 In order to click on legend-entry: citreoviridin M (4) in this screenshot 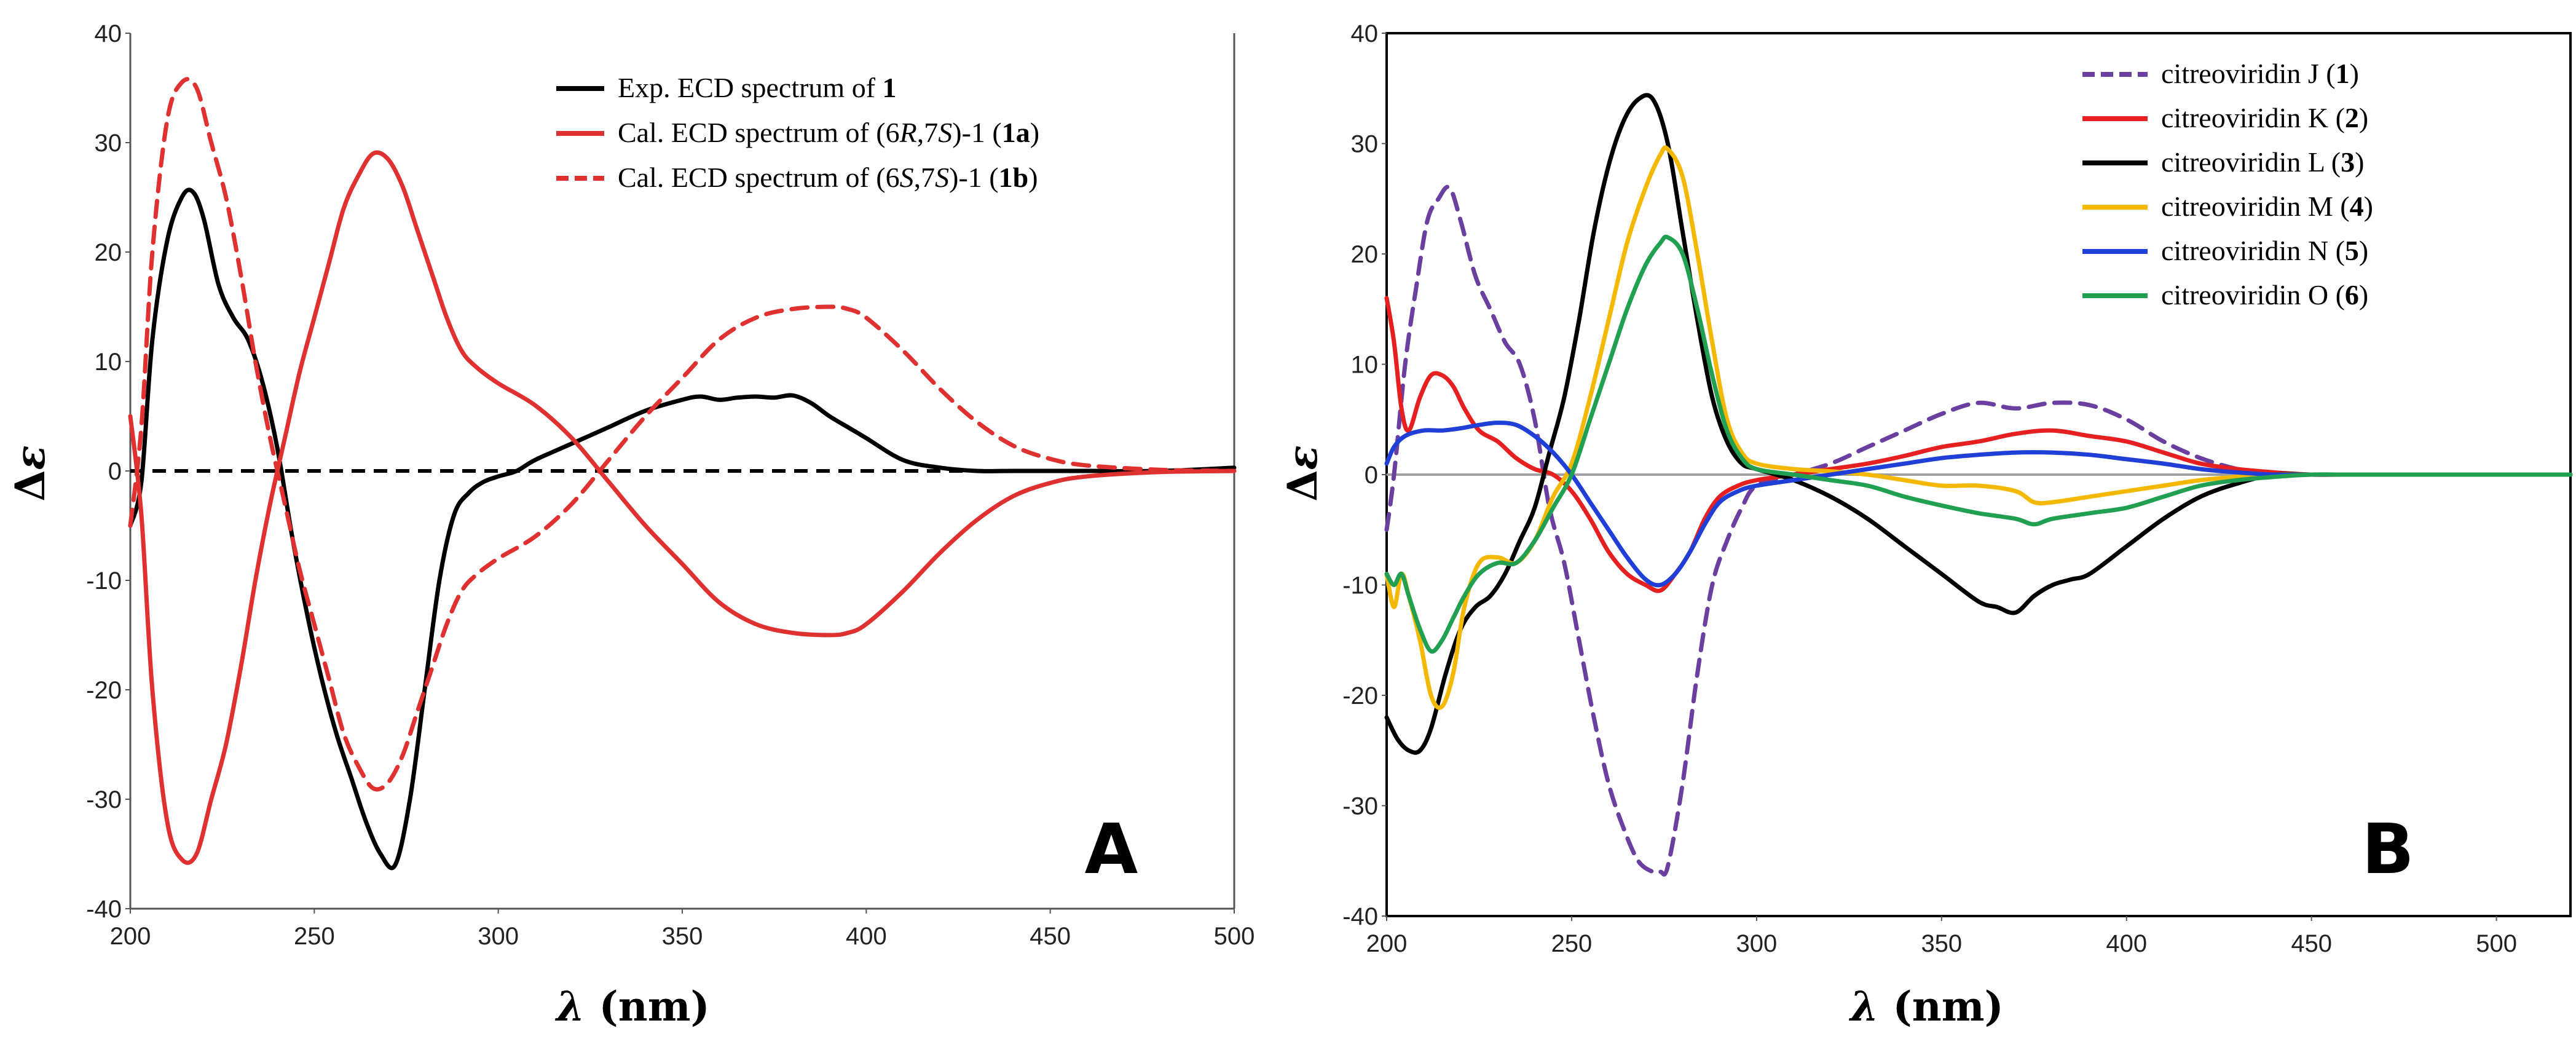, I will do `click(2267, 206)`.